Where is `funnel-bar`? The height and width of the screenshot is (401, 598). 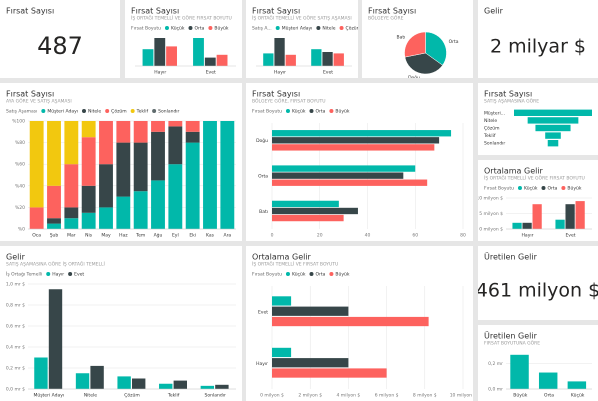 funnel-bar is located at coordinates (553, 112).